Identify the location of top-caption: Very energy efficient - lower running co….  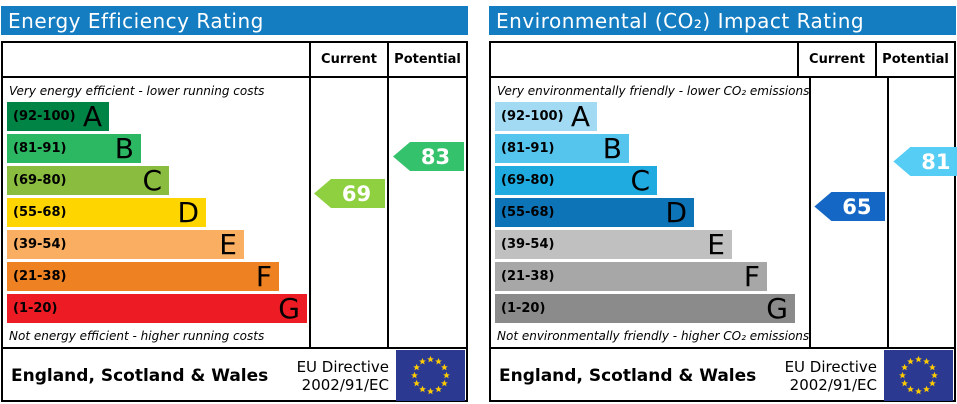
(137, 91).